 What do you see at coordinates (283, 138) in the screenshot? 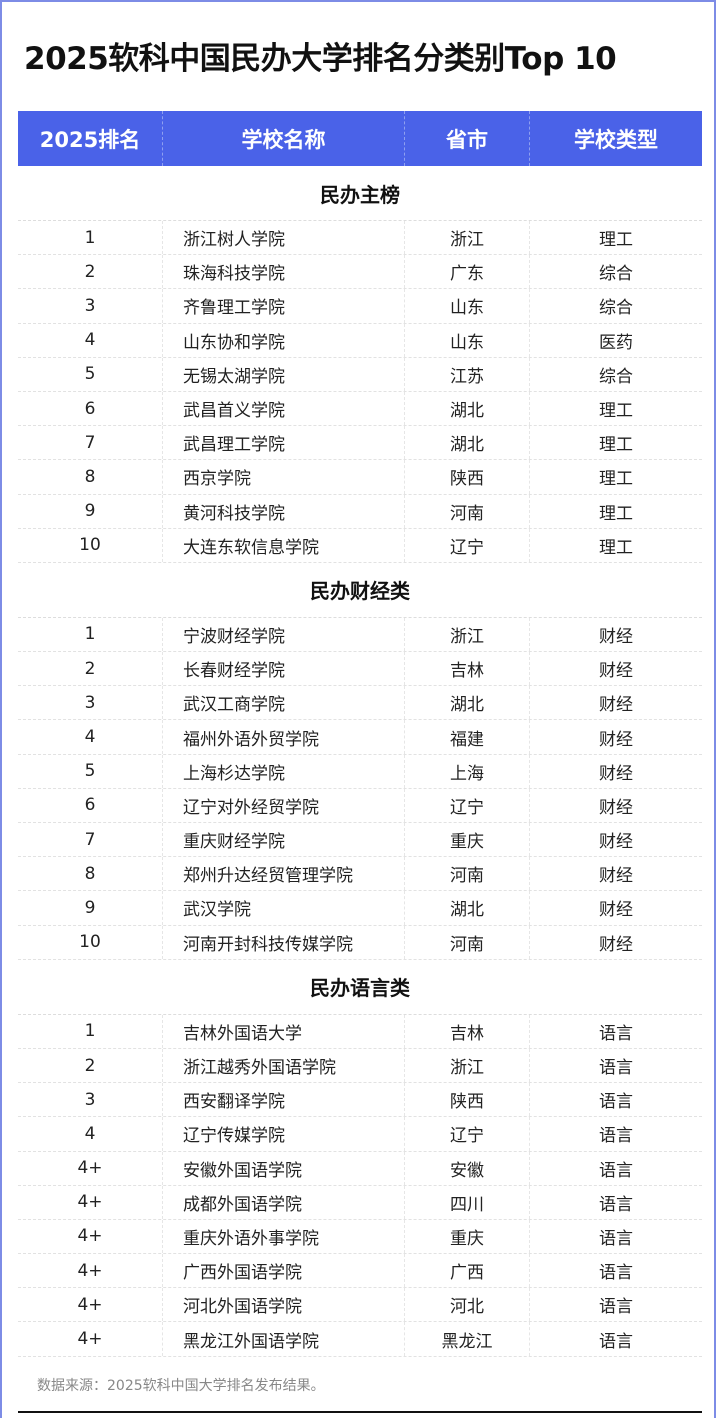
I see `header-school: 学校名称` at bounding box center [283, 138].